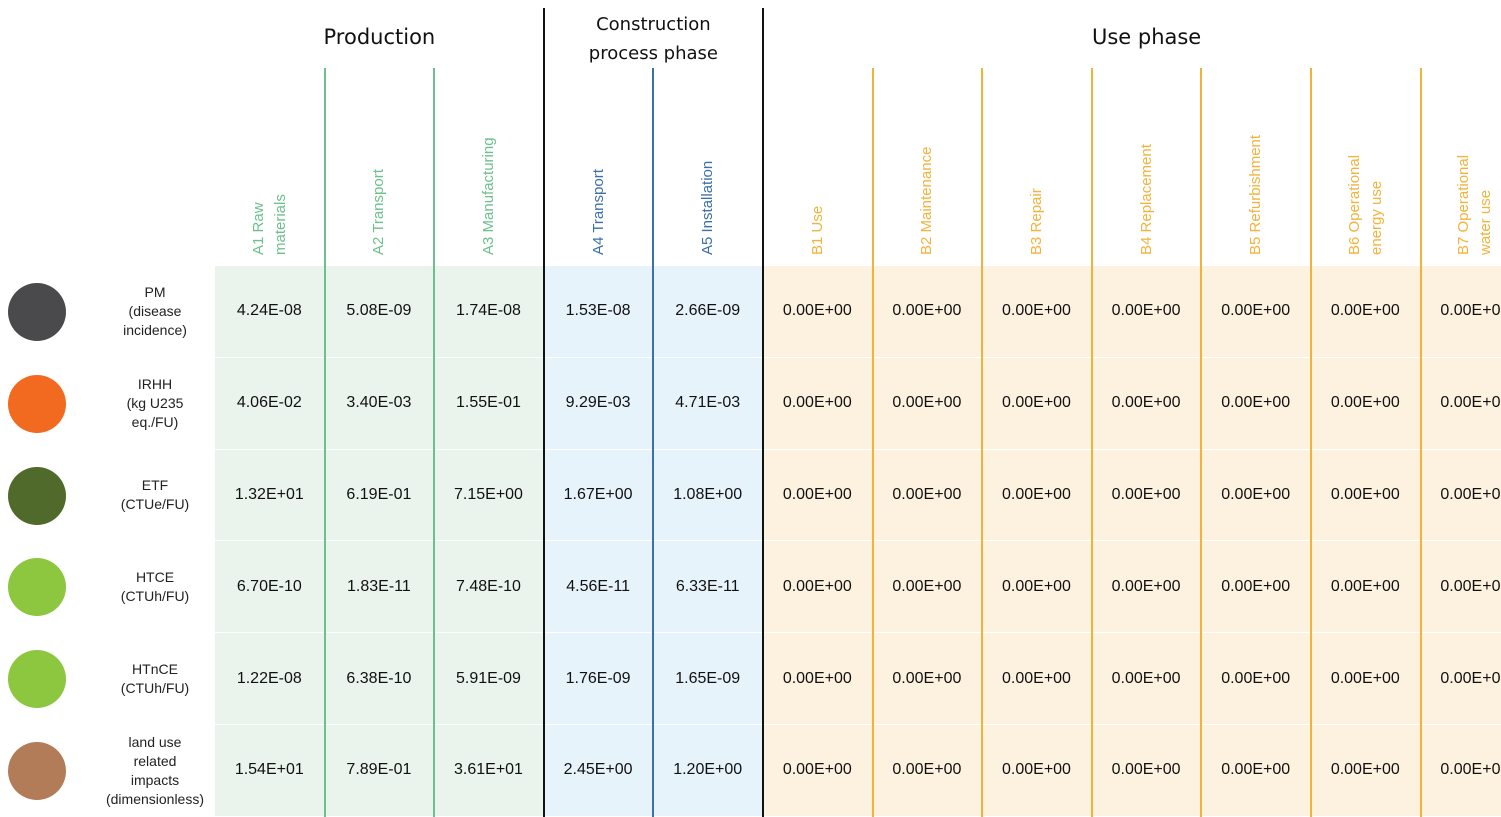  What do you see at coordinates (1475, 162) in the screenshot?
I see `column-header: B7 Operational water use` at bounding box center [1475, 162].